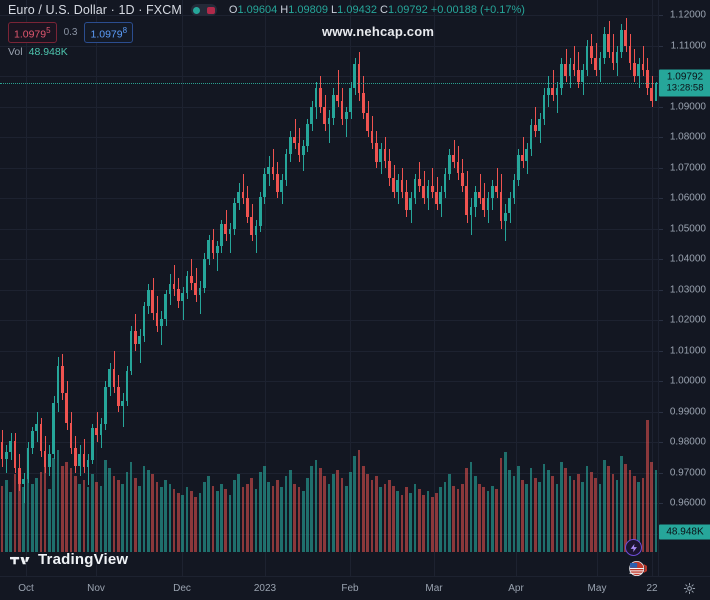  I want to click on ohlc-close-value: 1.09792, so click(407, 10).